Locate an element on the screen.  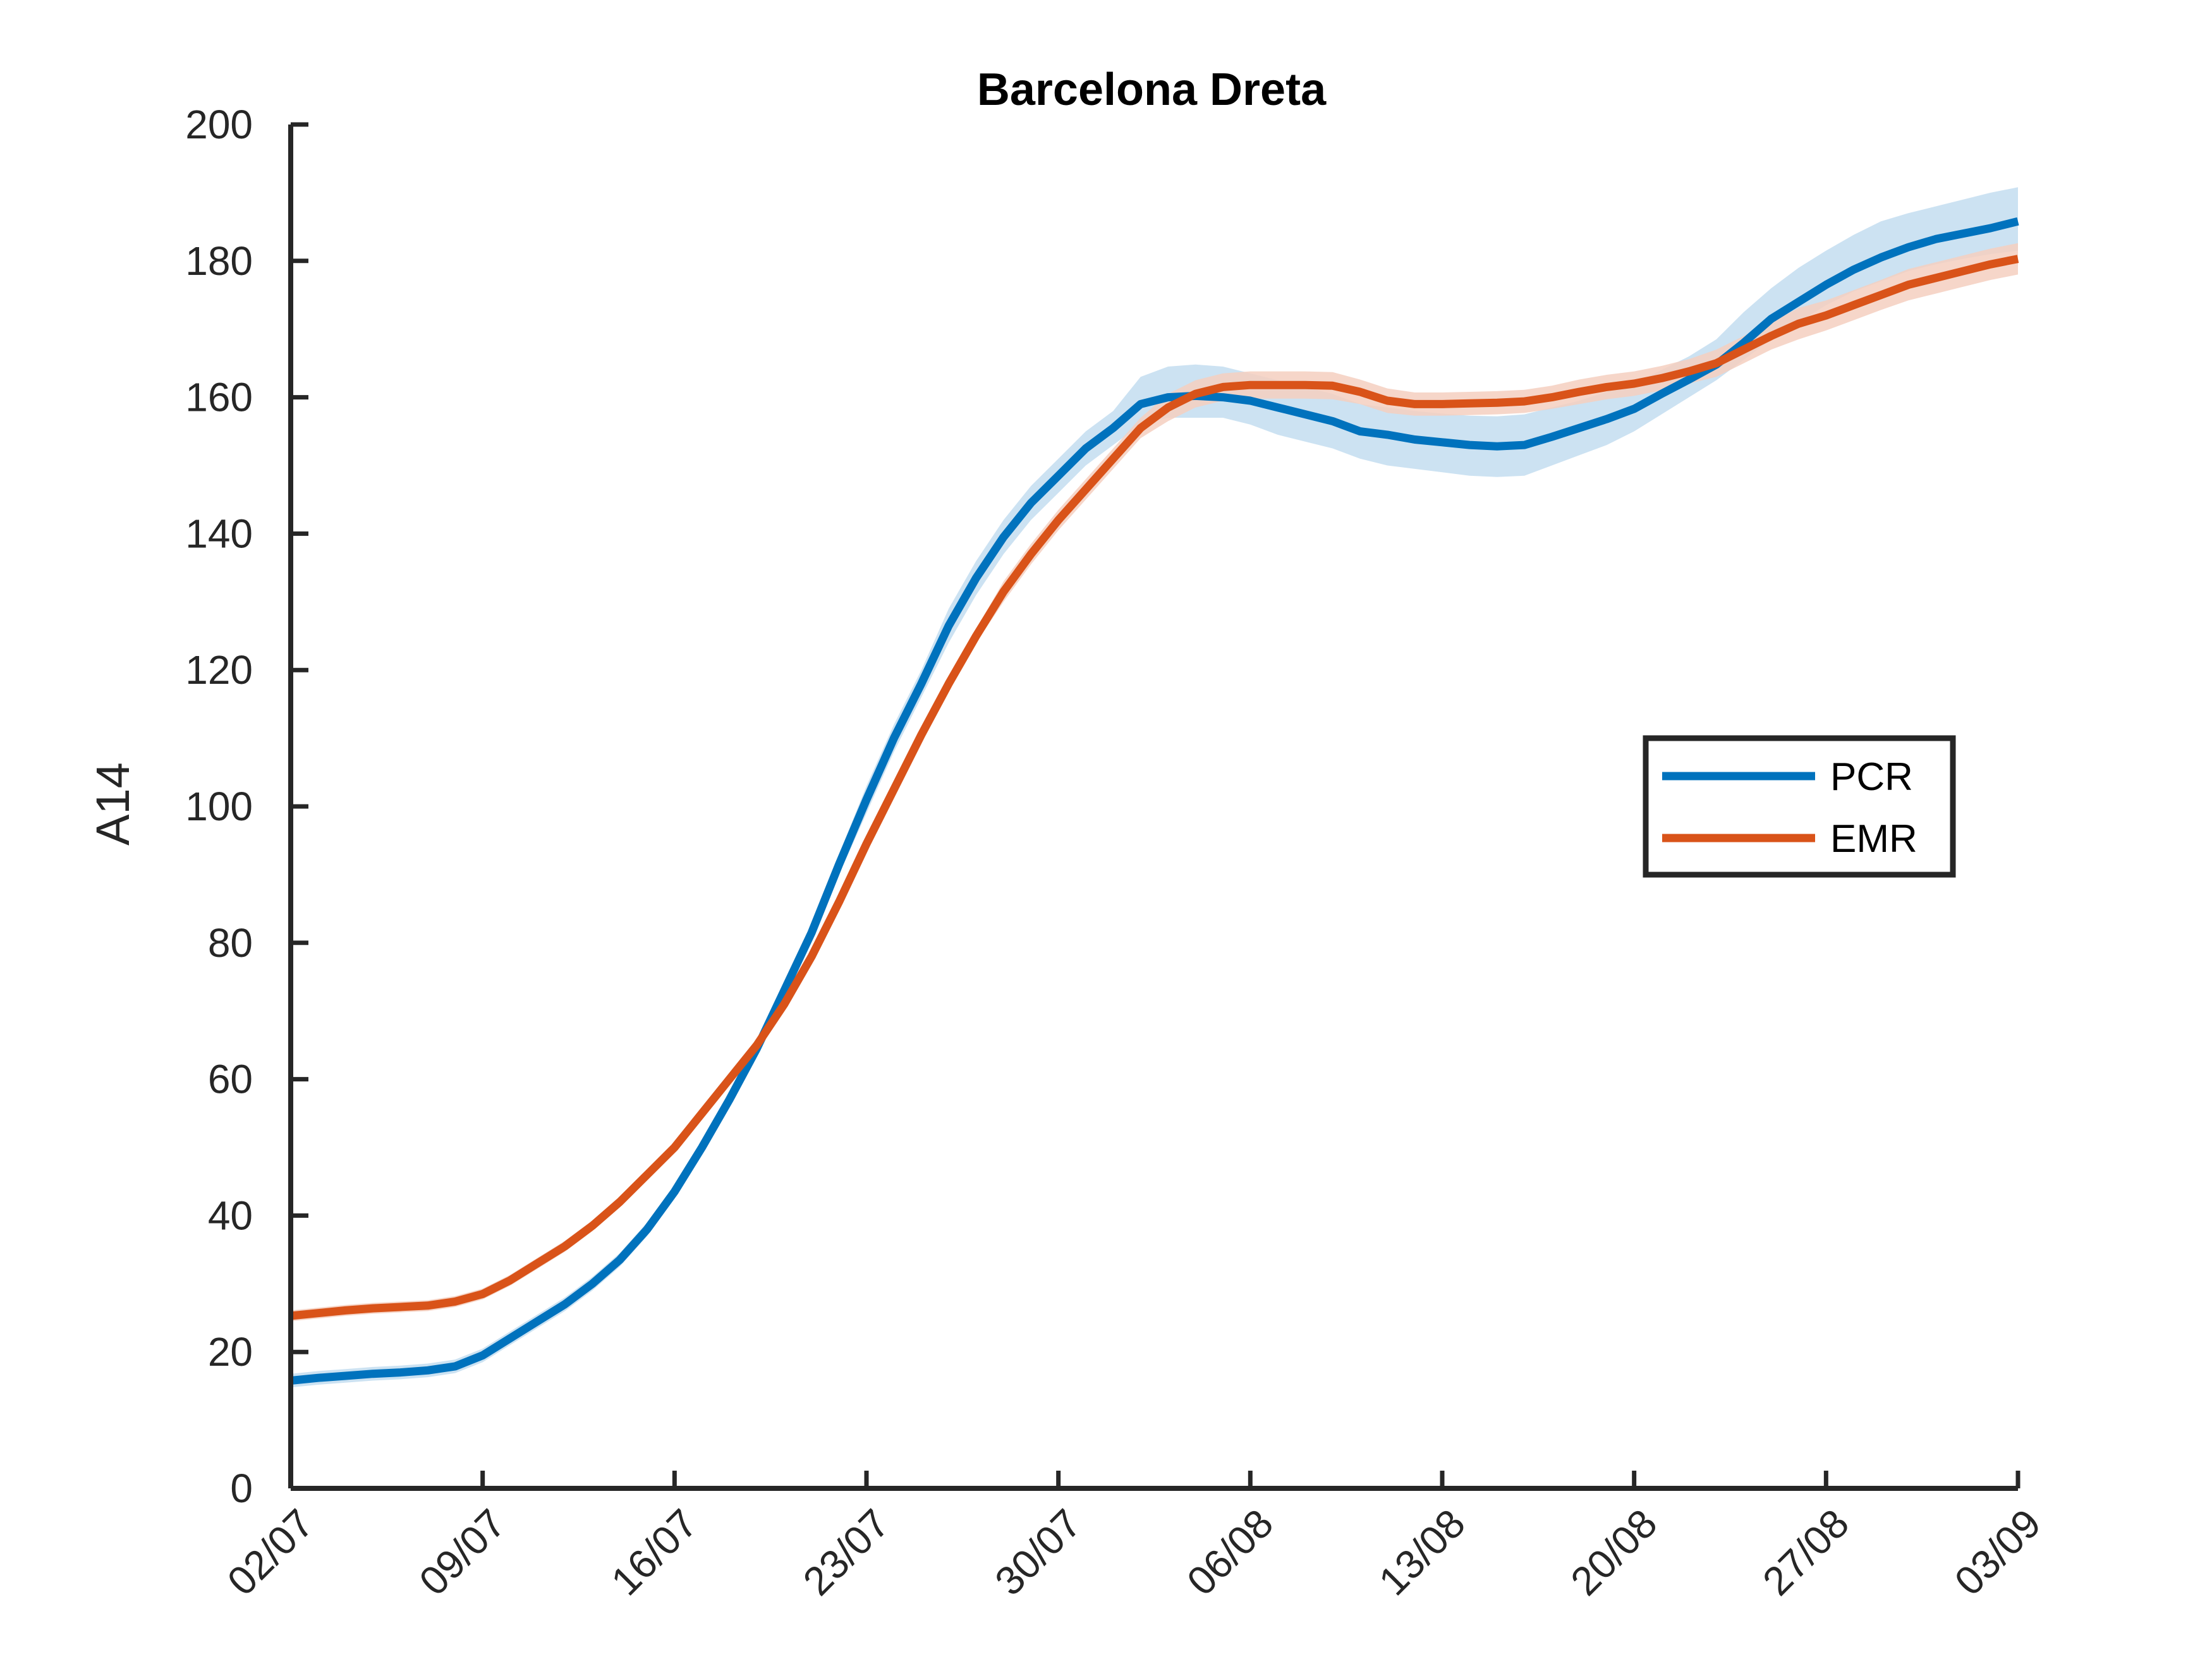
y-tick-label: 100 is located at coordinates (219, 806).